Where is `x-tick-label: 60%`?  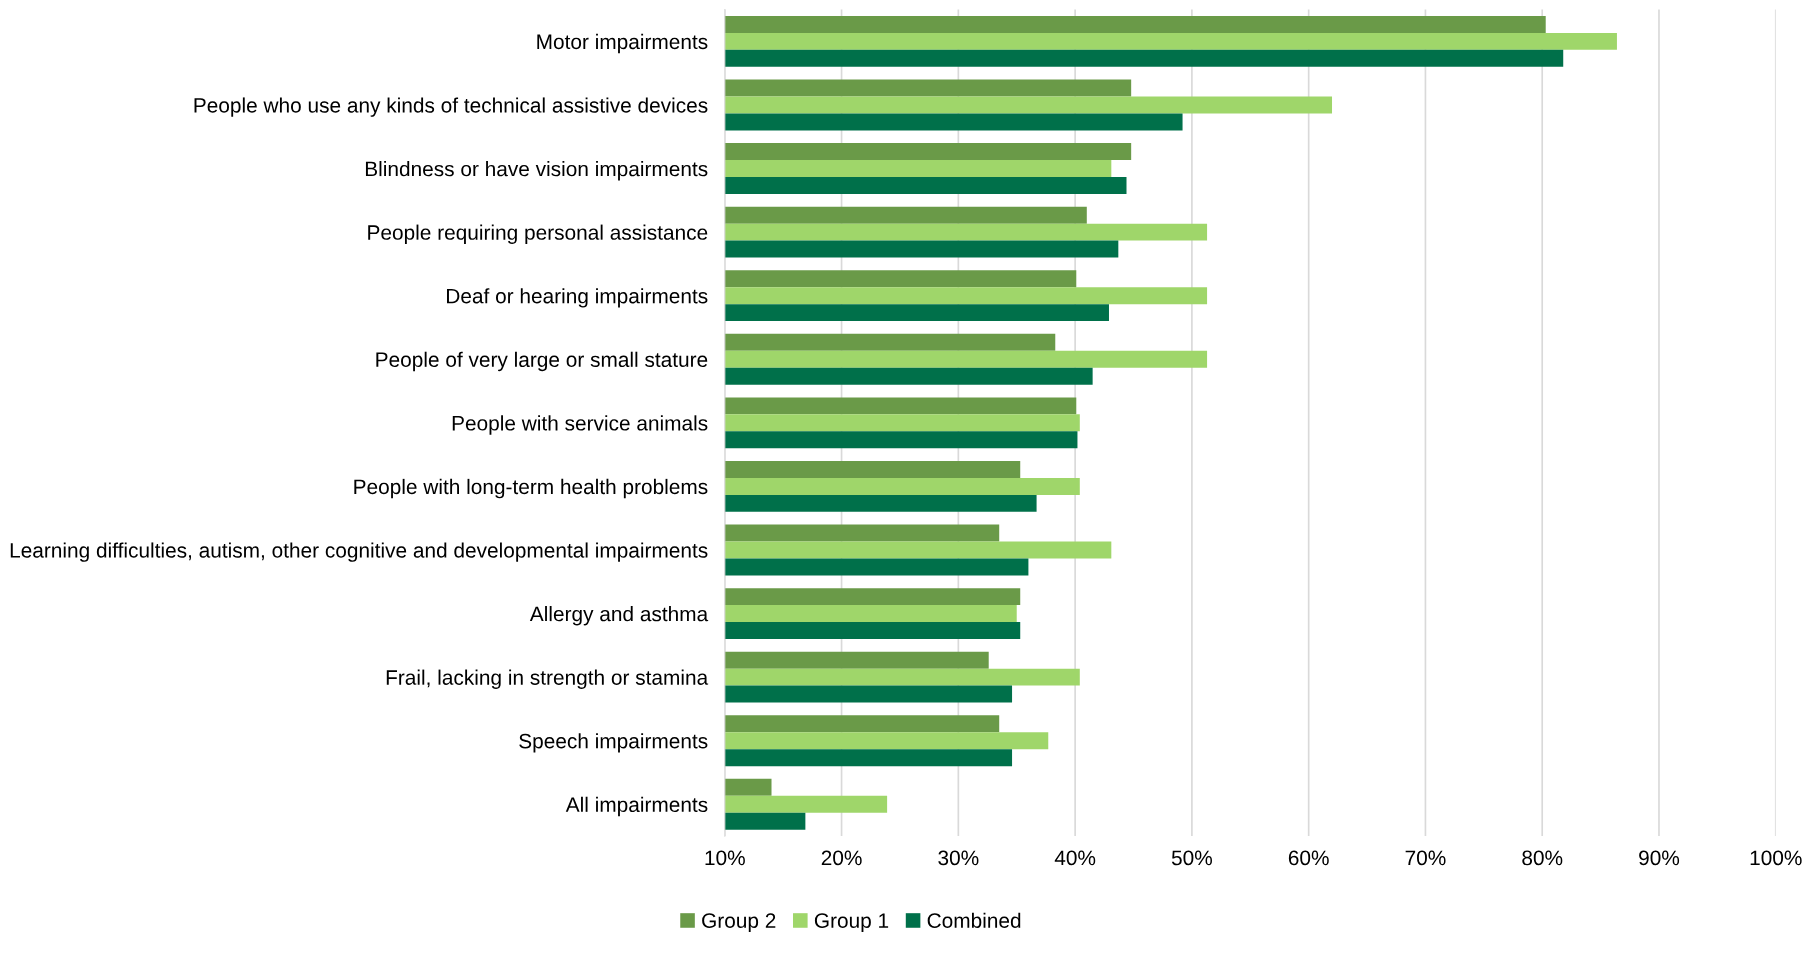
x-tick-label: 60% is located at coordinates (1308, 858).